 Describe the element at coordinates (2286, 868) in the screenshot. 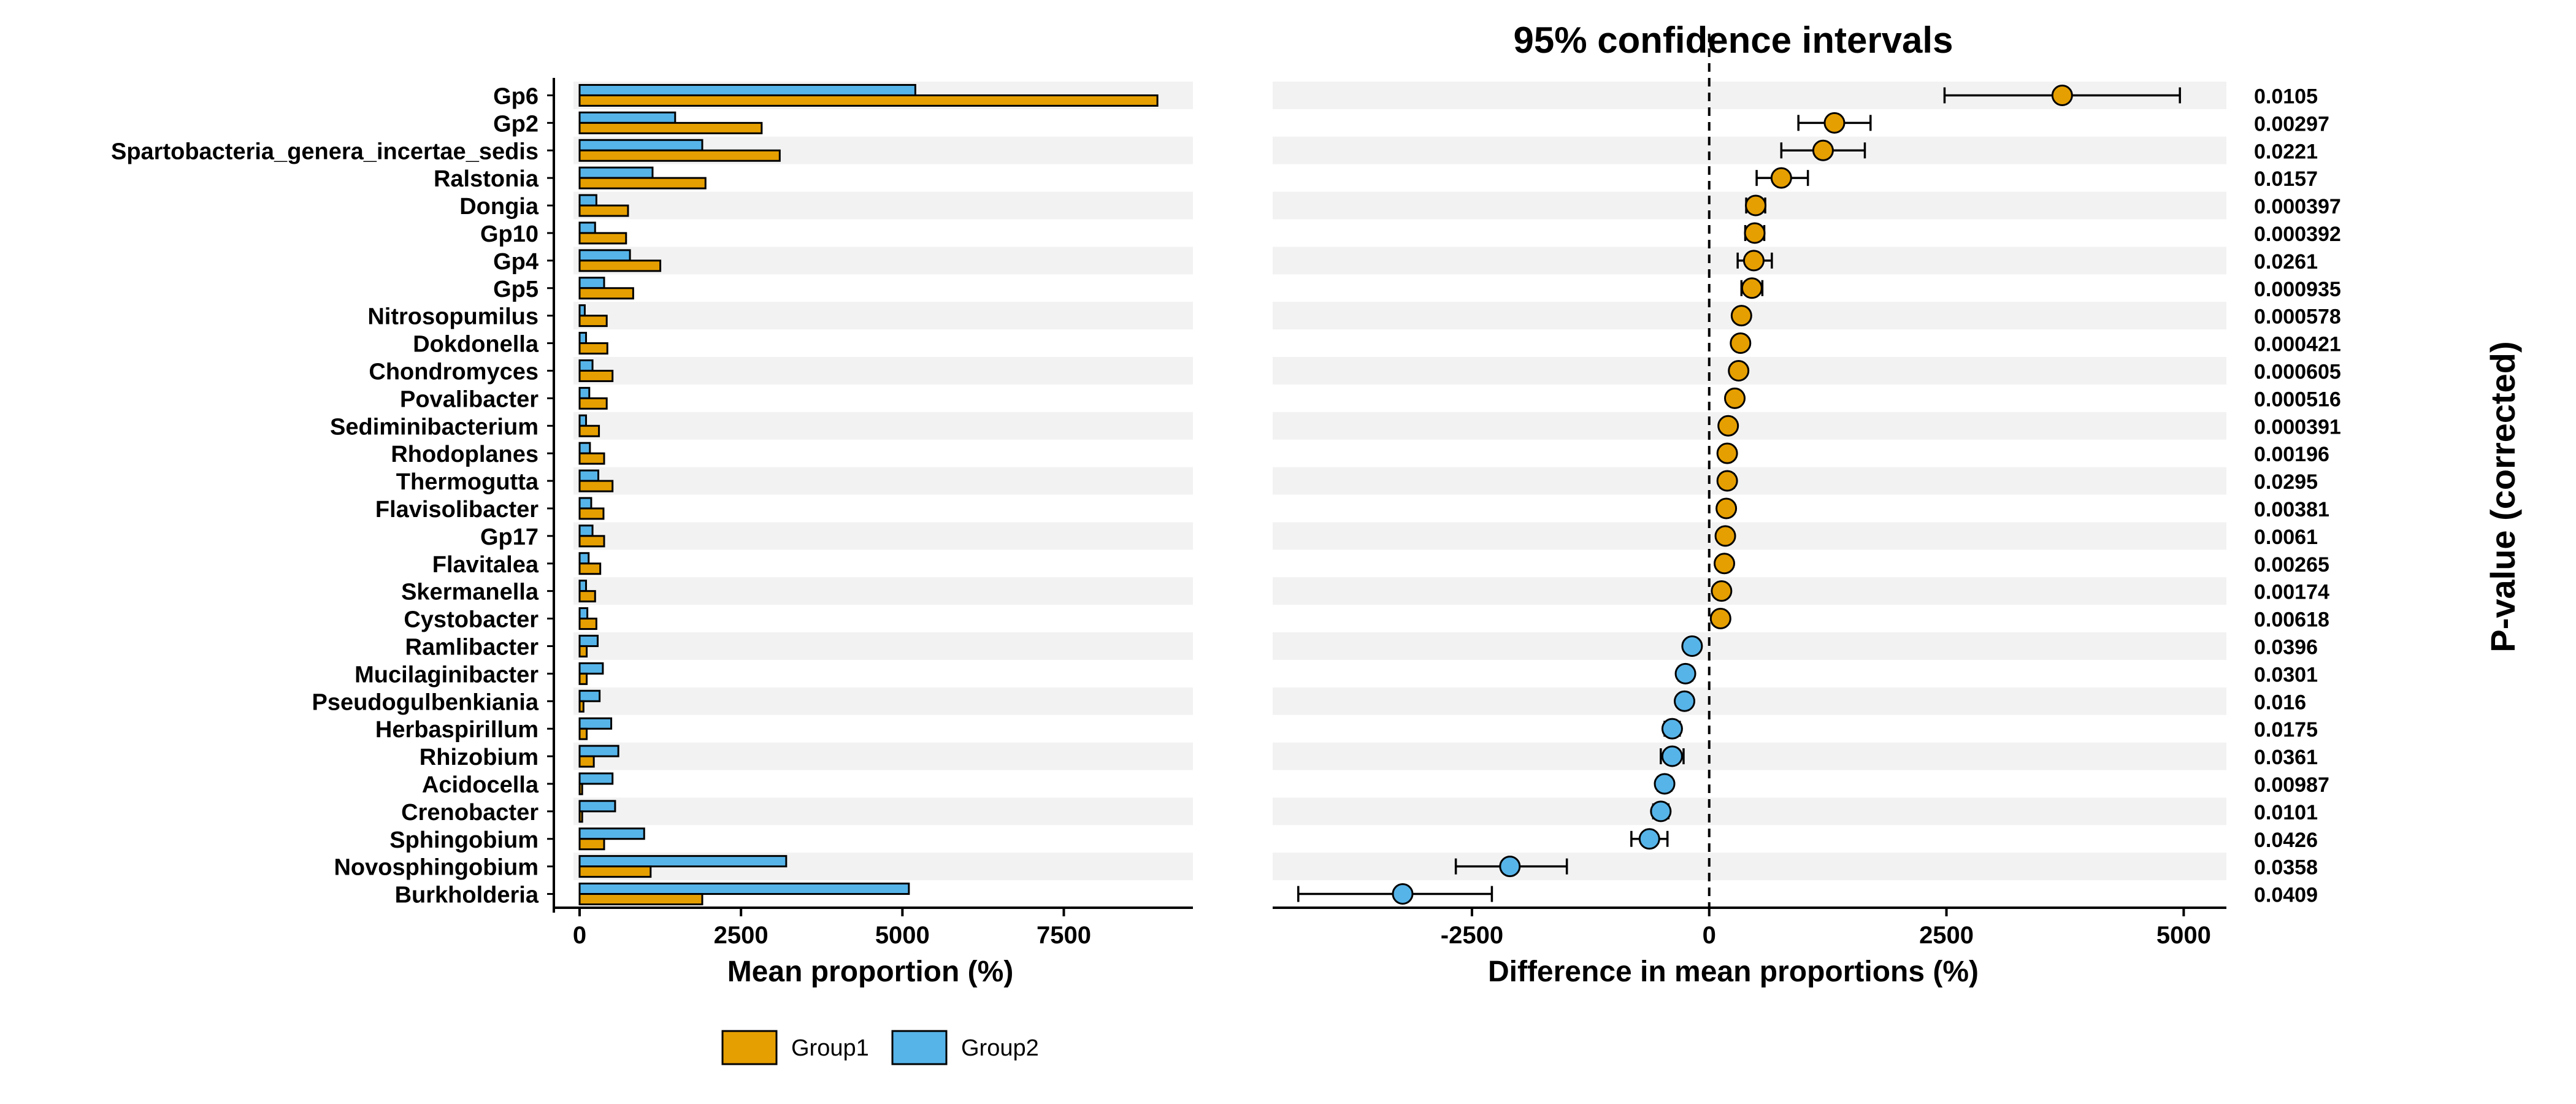

I see `p-value-label: 0.0358` at that location.